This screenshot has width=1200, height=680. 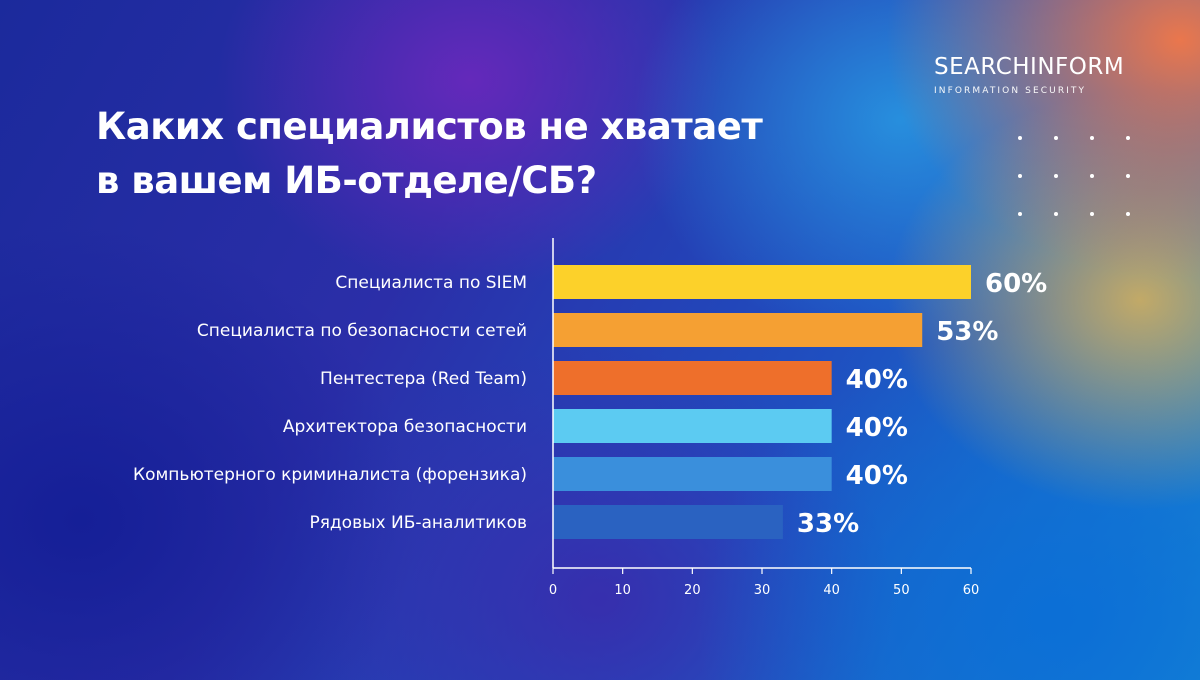 What do you see at coordinates (1029, 67) in the screenshot?
I see `brand-name: SEARCHINFORM` at bounding box center [1029, 67].